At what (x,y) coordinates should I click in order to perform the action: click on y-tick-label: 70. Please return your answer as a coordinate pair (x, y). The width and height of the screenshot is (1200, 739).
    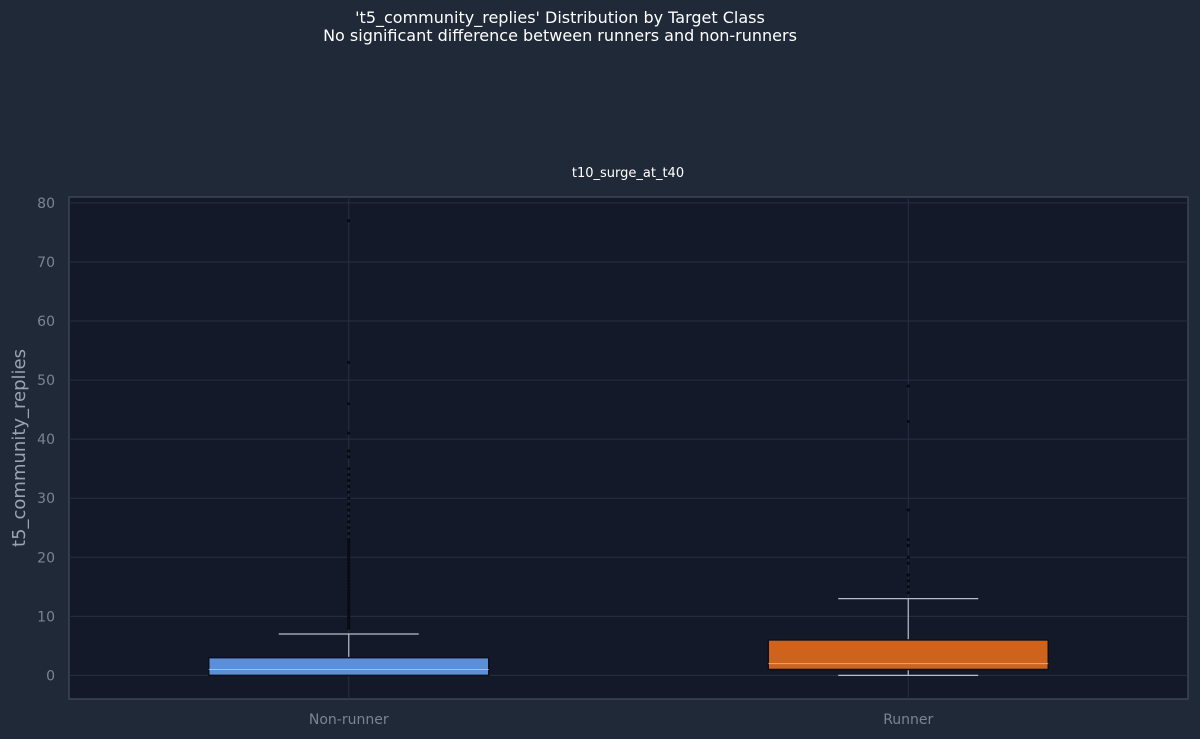
    Looking at the image, I should click on (46, 263).